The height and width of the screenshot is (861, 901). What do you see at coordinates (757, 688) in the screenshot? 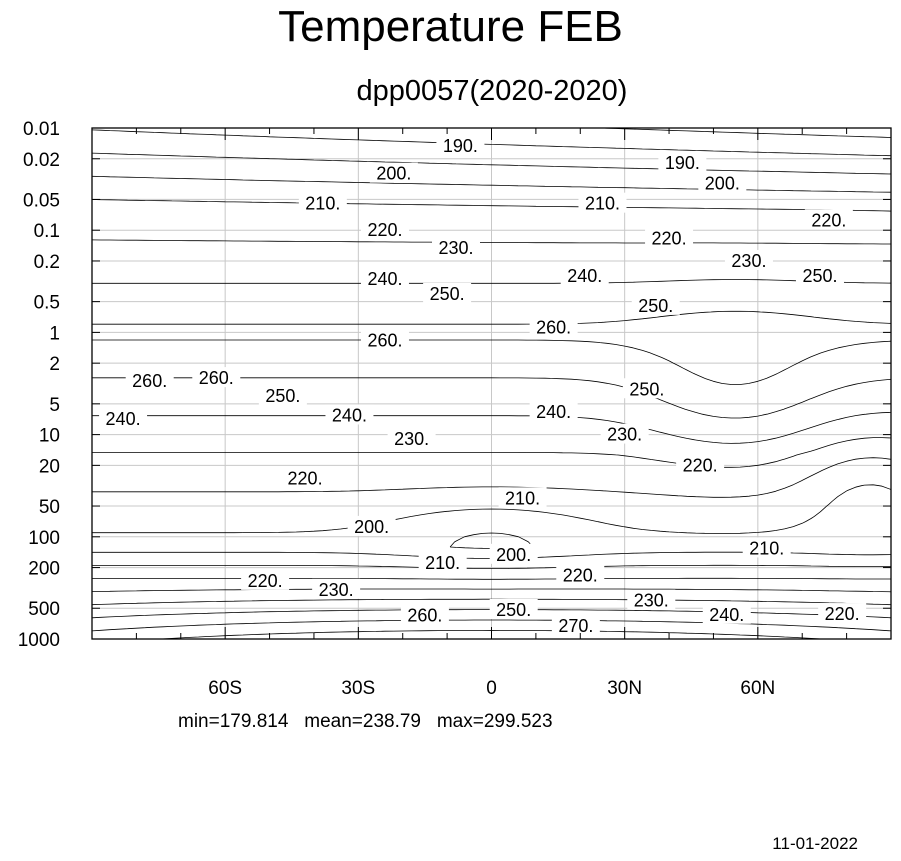
I see `x-tick-label: 60N` at bounding box center [757, 688].